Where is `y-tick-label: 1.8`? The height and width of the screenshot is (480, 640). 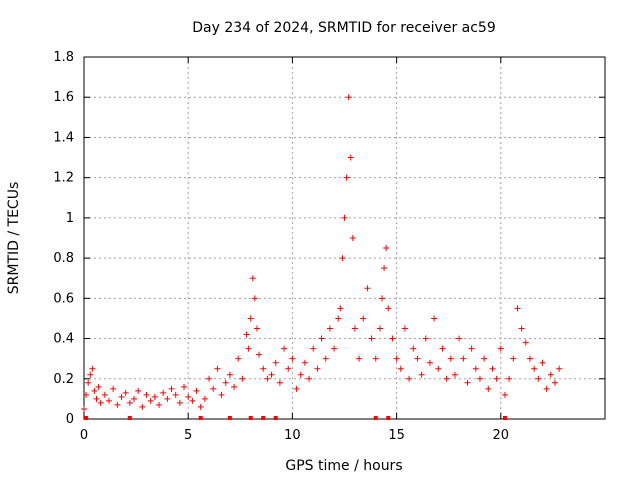
y-tick-label: 1.8 is located at coordinates (63, 57).